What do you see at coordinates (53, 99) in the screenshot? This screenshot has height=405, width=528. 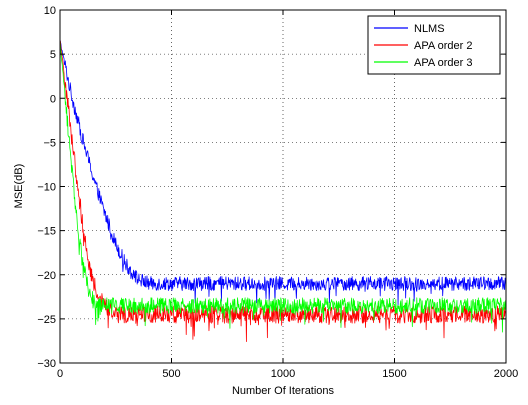 I see `y-tick-label: 0` at bounding box center [53, 99].